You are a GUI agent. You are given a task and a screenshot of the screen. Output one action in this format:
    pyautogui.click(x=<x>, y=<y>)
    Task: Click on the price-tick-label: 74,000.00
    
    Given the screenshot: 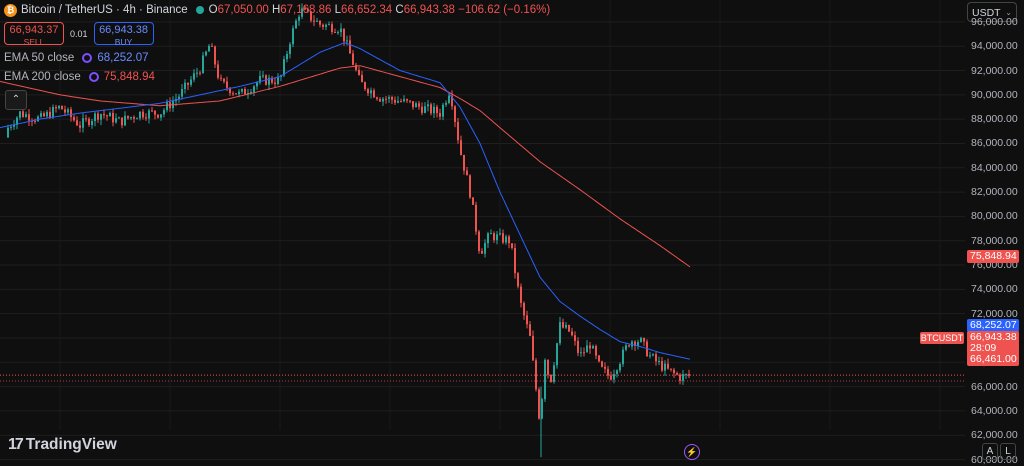 What is the action you would take?
    pyautogui.click(x=994, y=289)
    